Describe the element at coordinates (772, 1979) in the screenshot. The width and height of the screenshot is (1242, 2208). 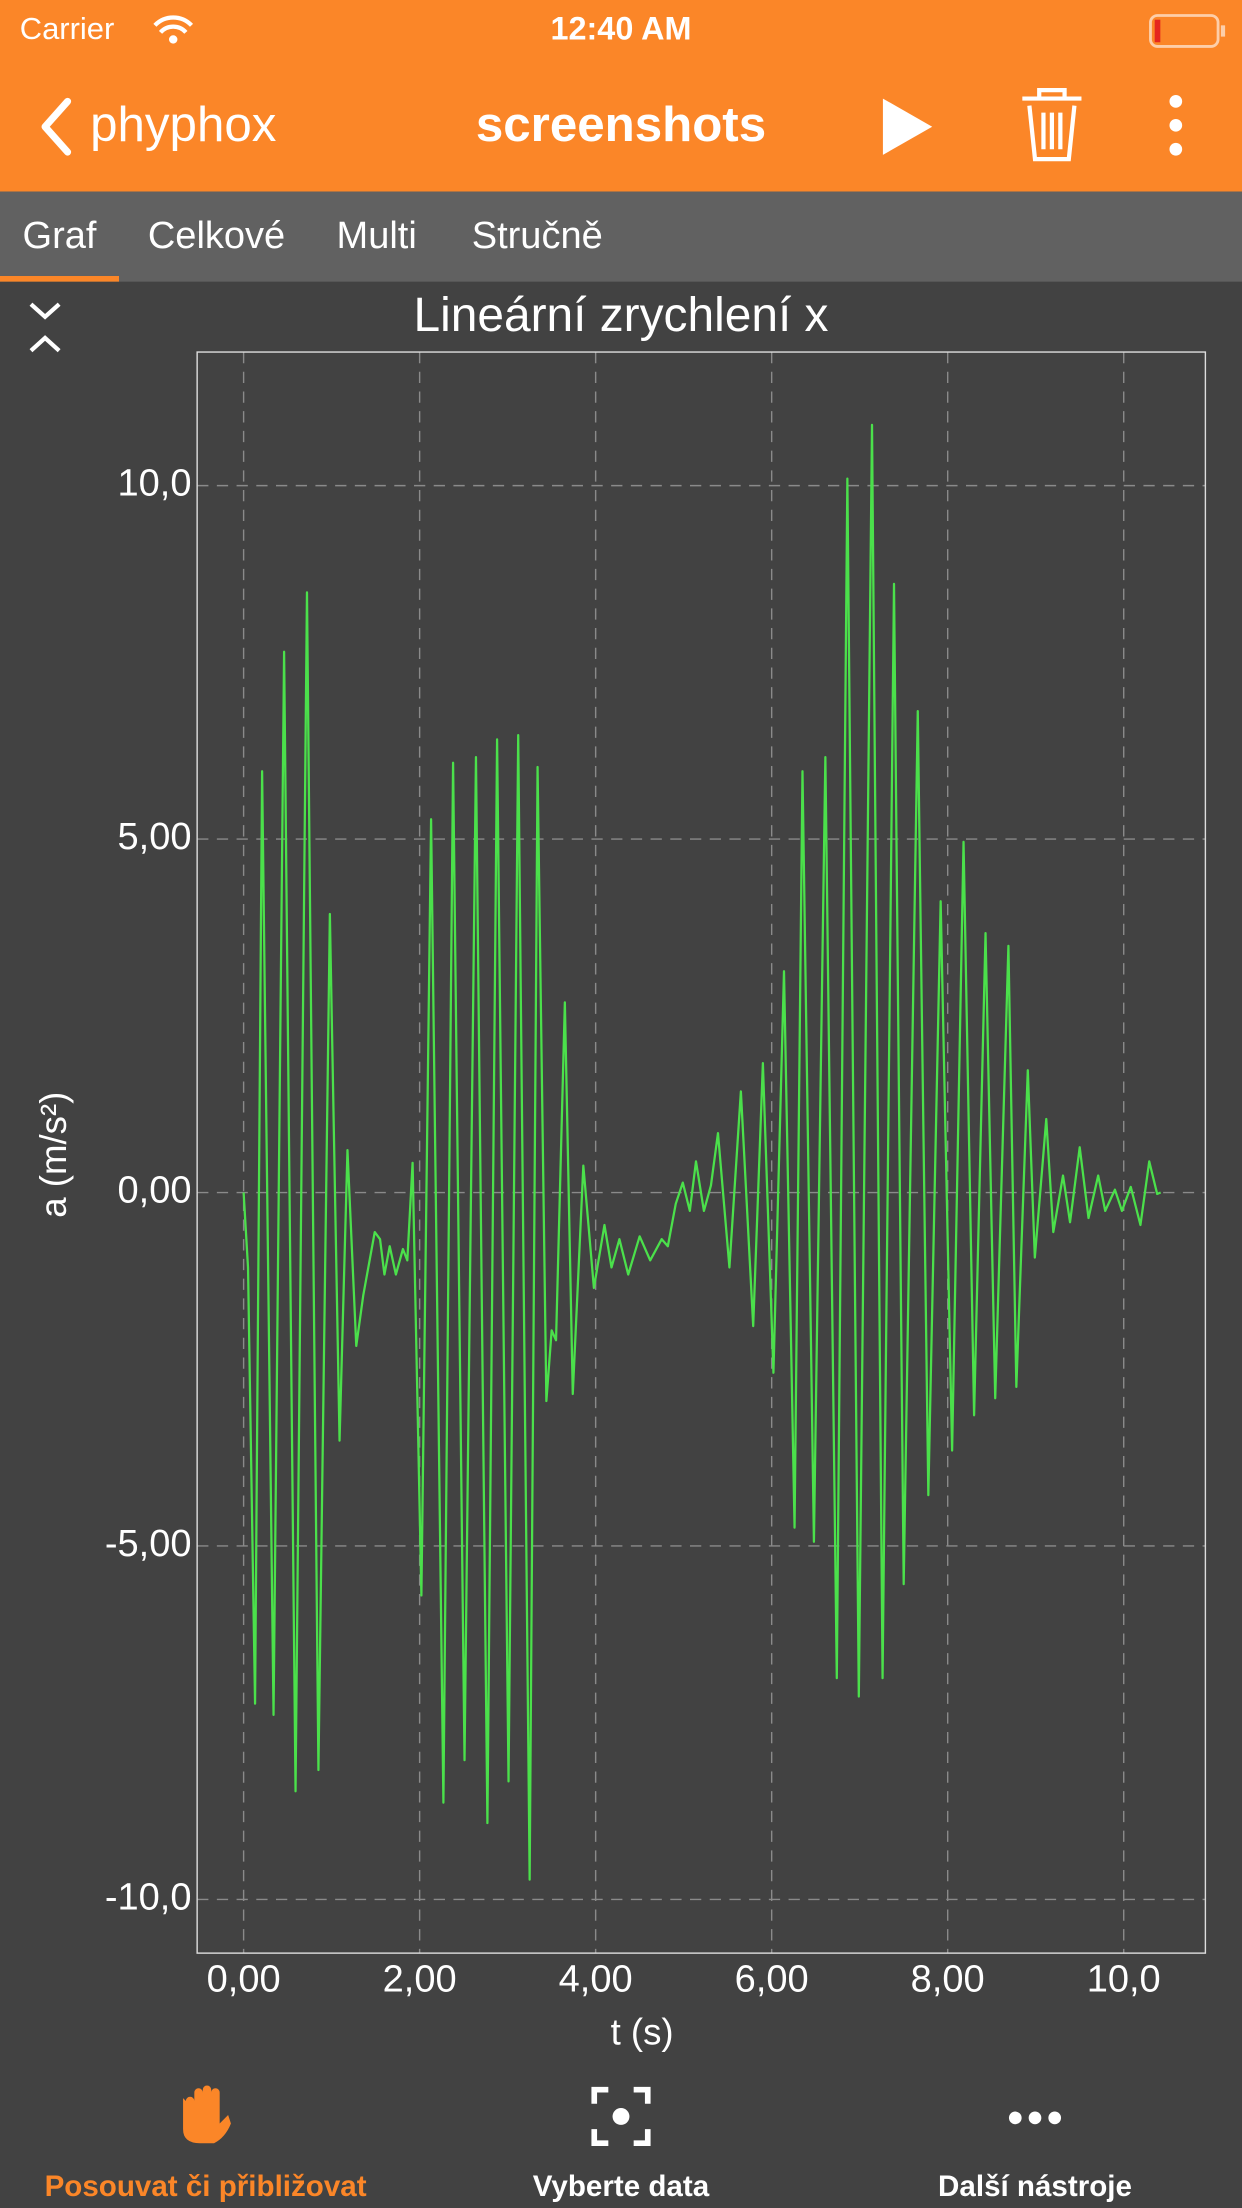
I see `x-tick-label: 6,00` at that location.